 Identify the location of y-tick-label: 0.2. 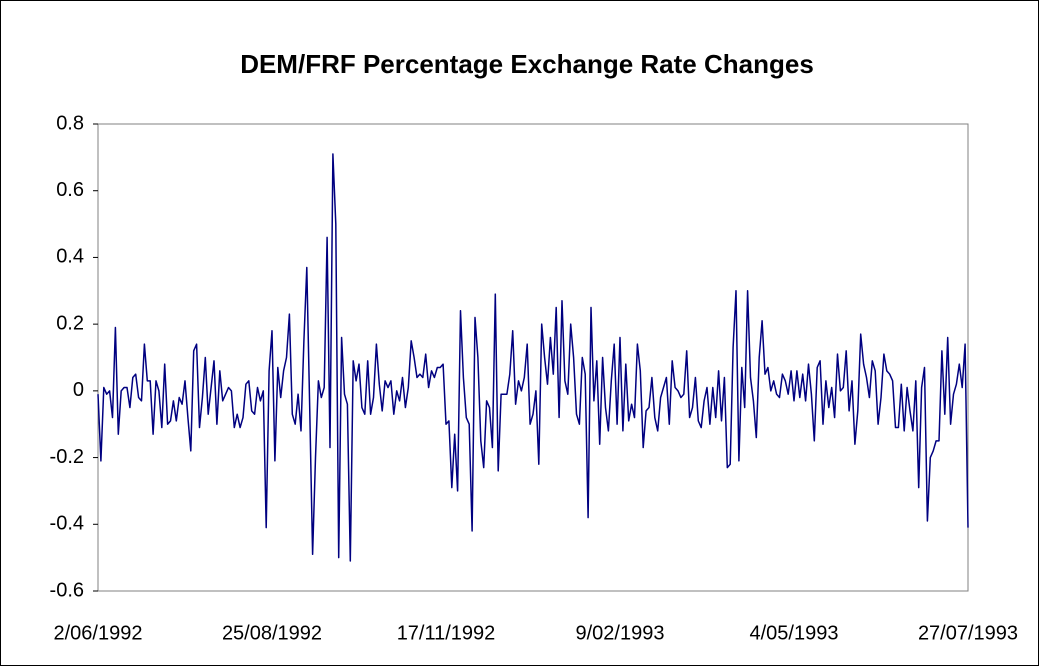
(70, 323).